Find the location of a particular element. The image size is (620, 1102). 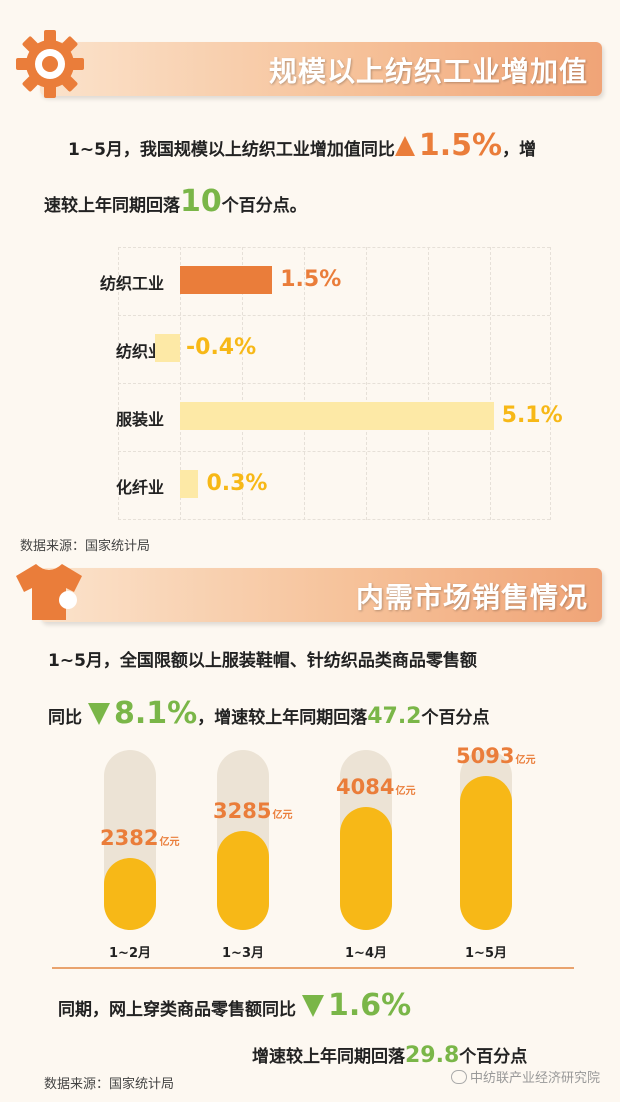

gear-icon is located at coordinates (50, 66).